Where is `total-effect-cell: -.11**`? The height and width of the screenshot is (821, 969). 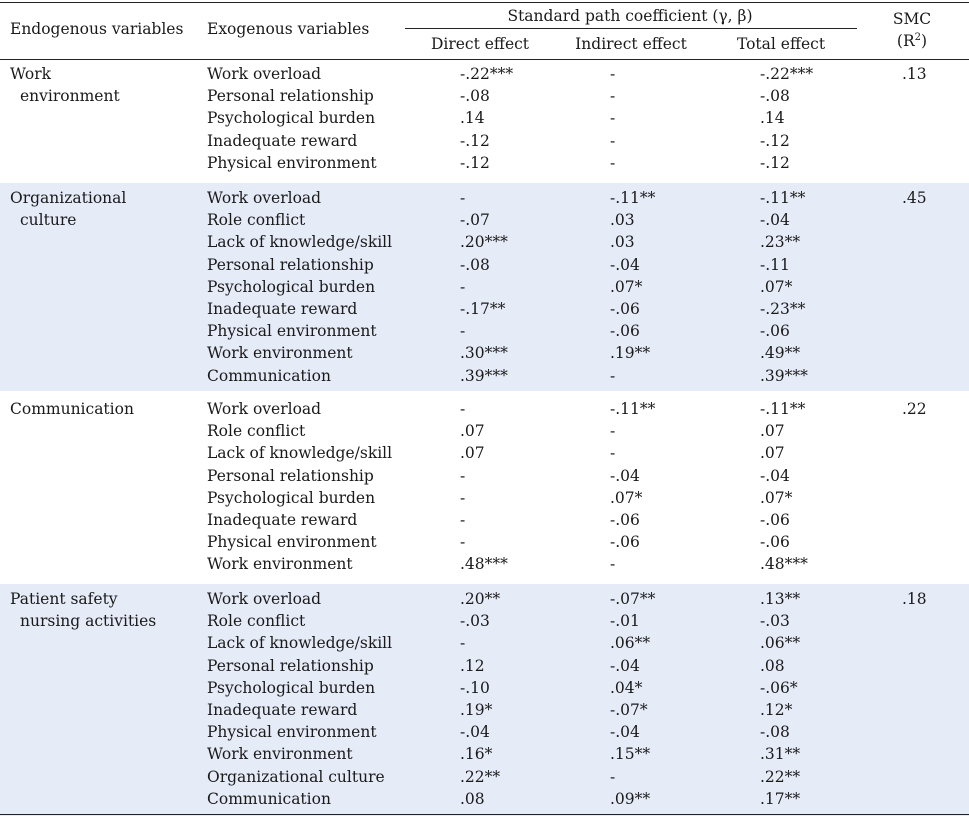
total-effect-cell: -.11** is located at coordinates (783, 198).